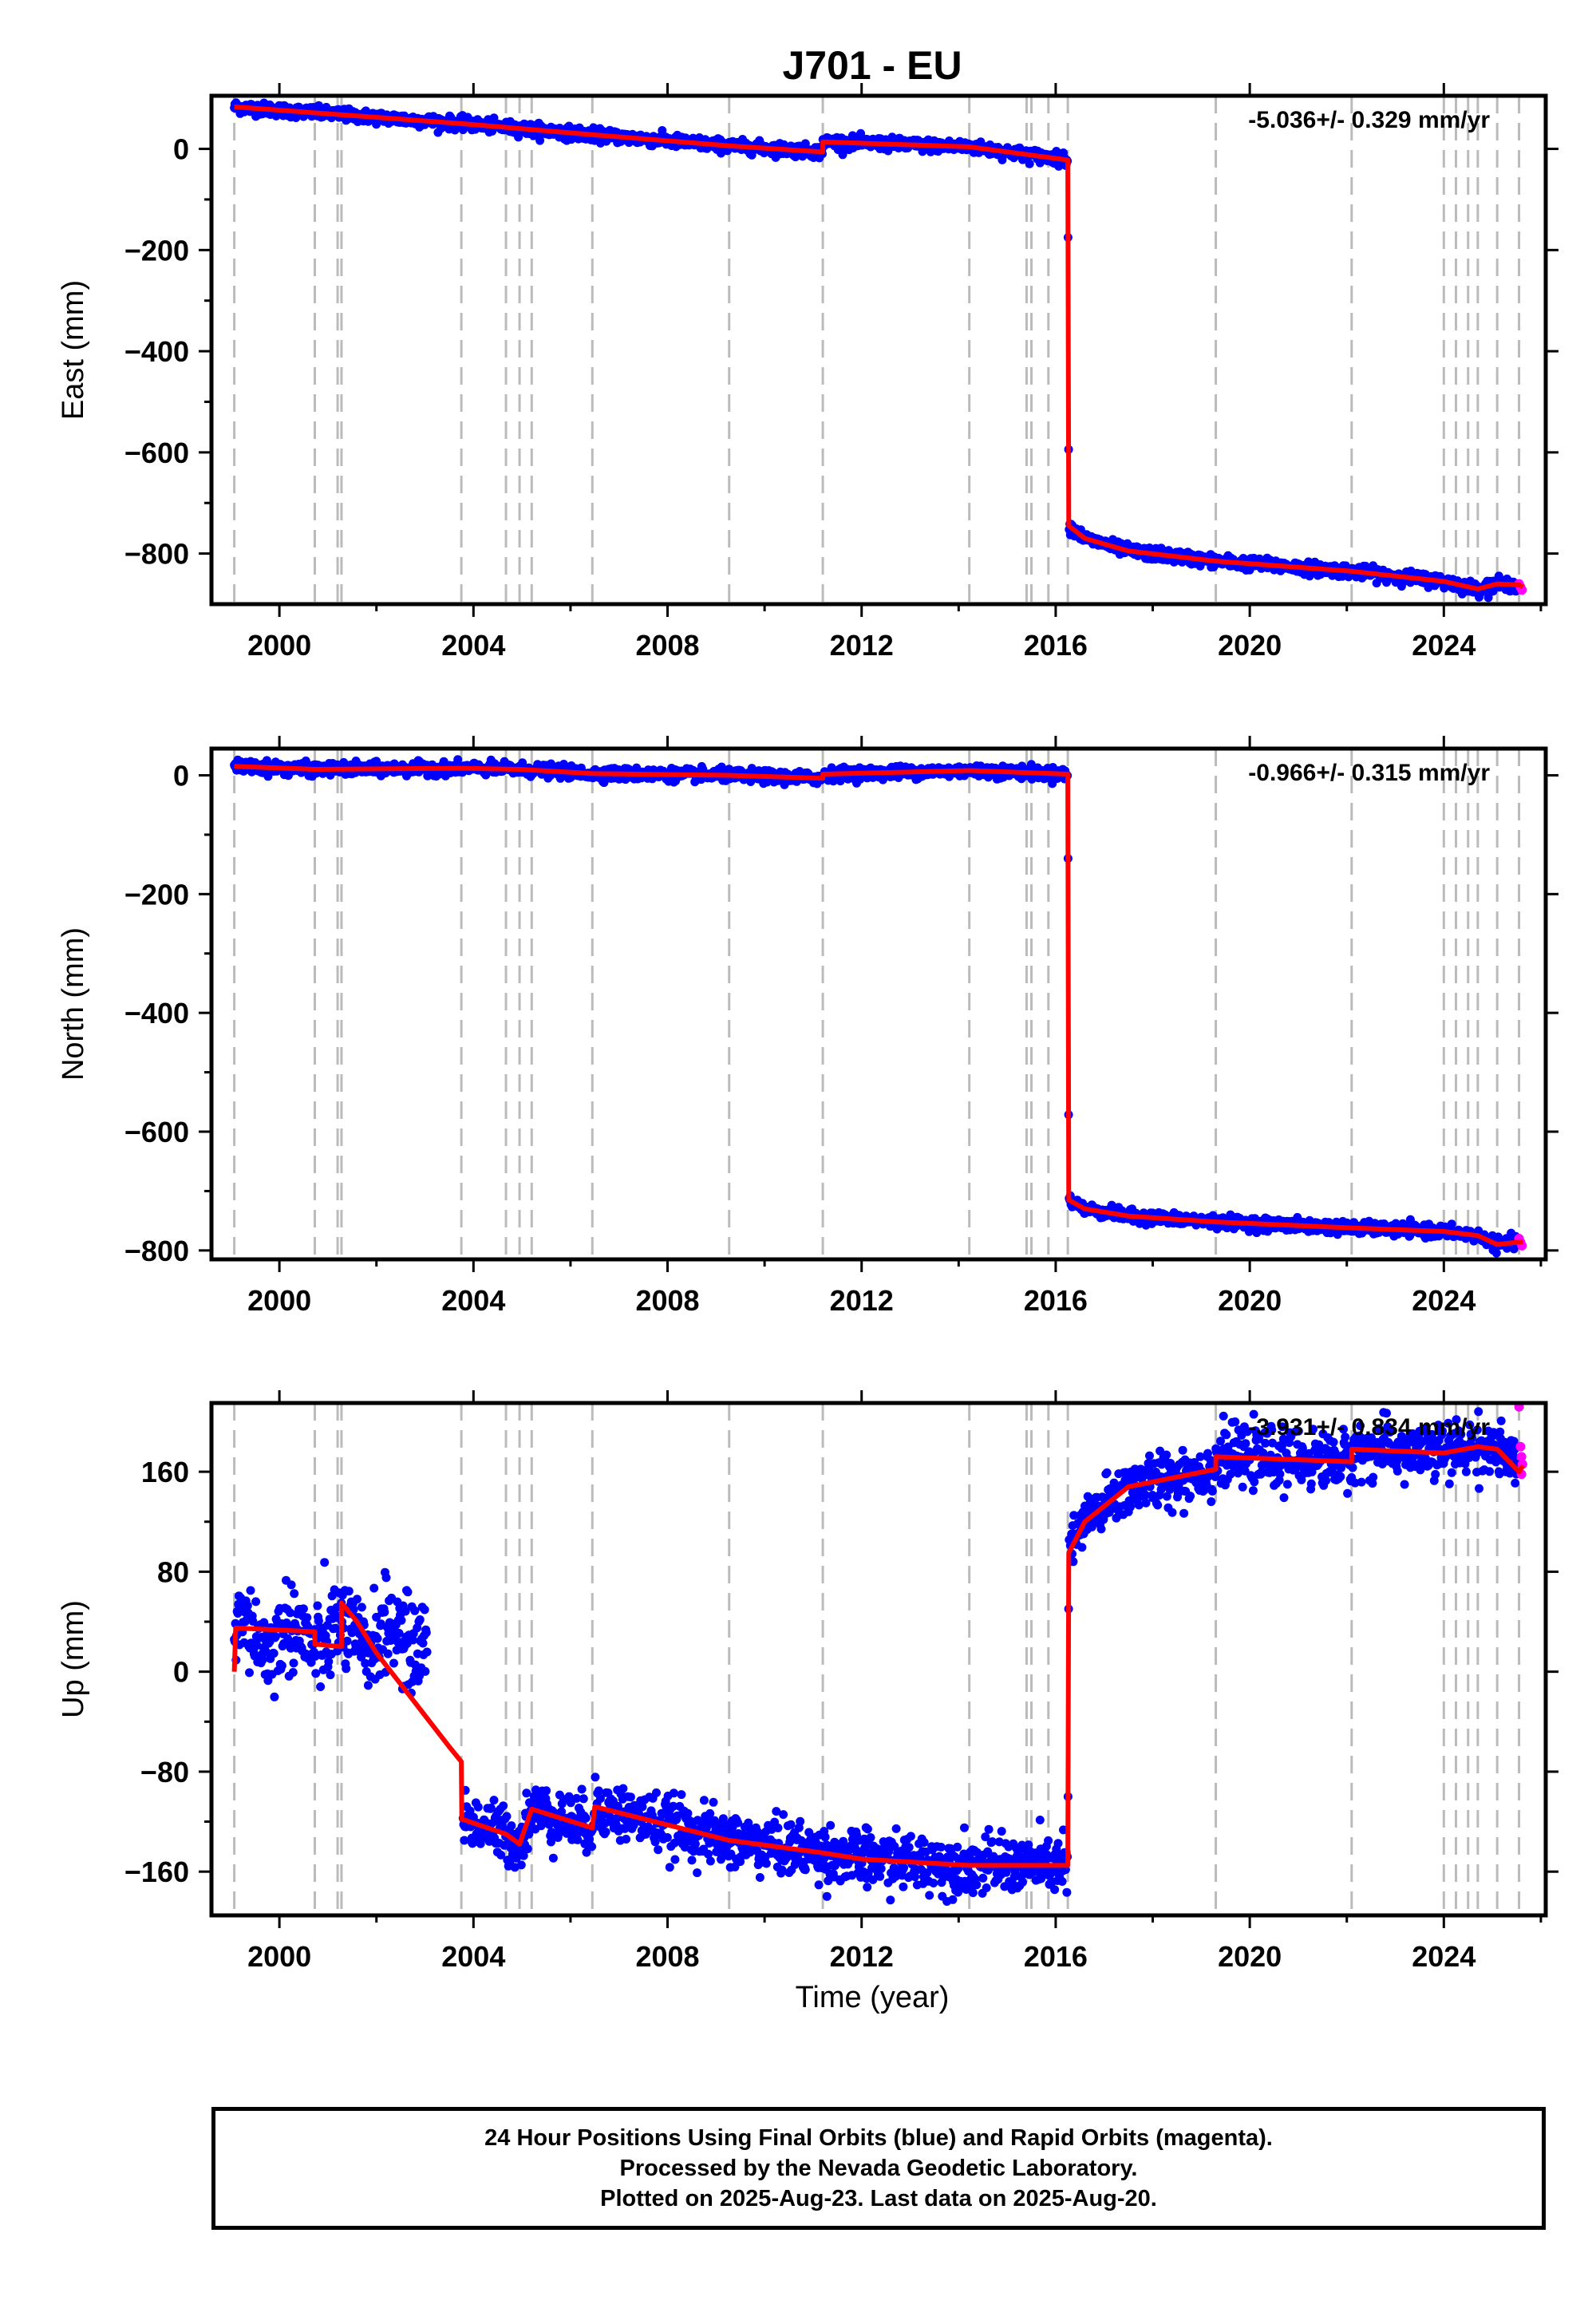 The height and width of the screenshot is (2316, 1596). I want to click on y-axis-label: East (mm), so click(73, 350).